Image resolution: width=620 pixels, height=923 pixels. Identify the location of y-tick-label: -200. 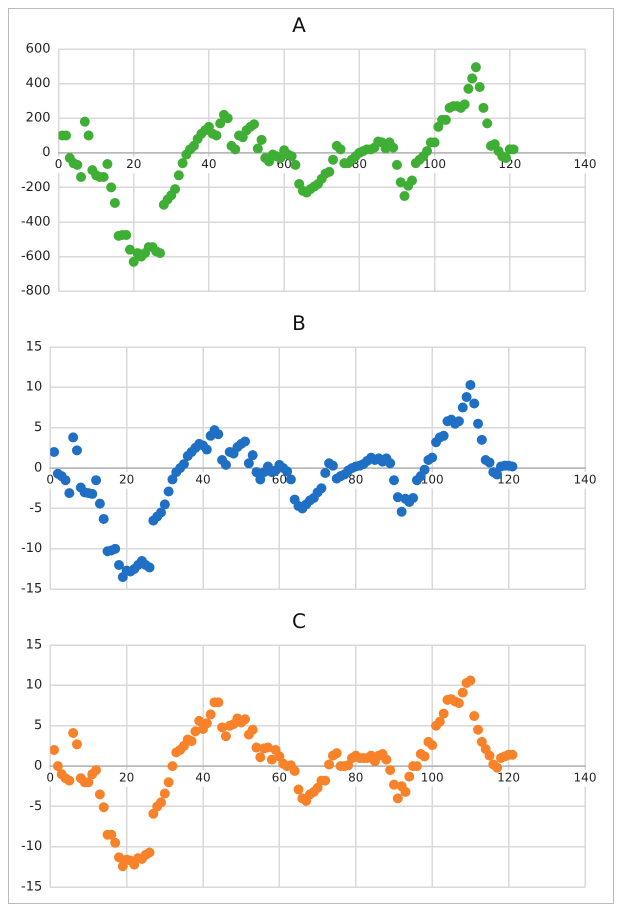
(35, 187).